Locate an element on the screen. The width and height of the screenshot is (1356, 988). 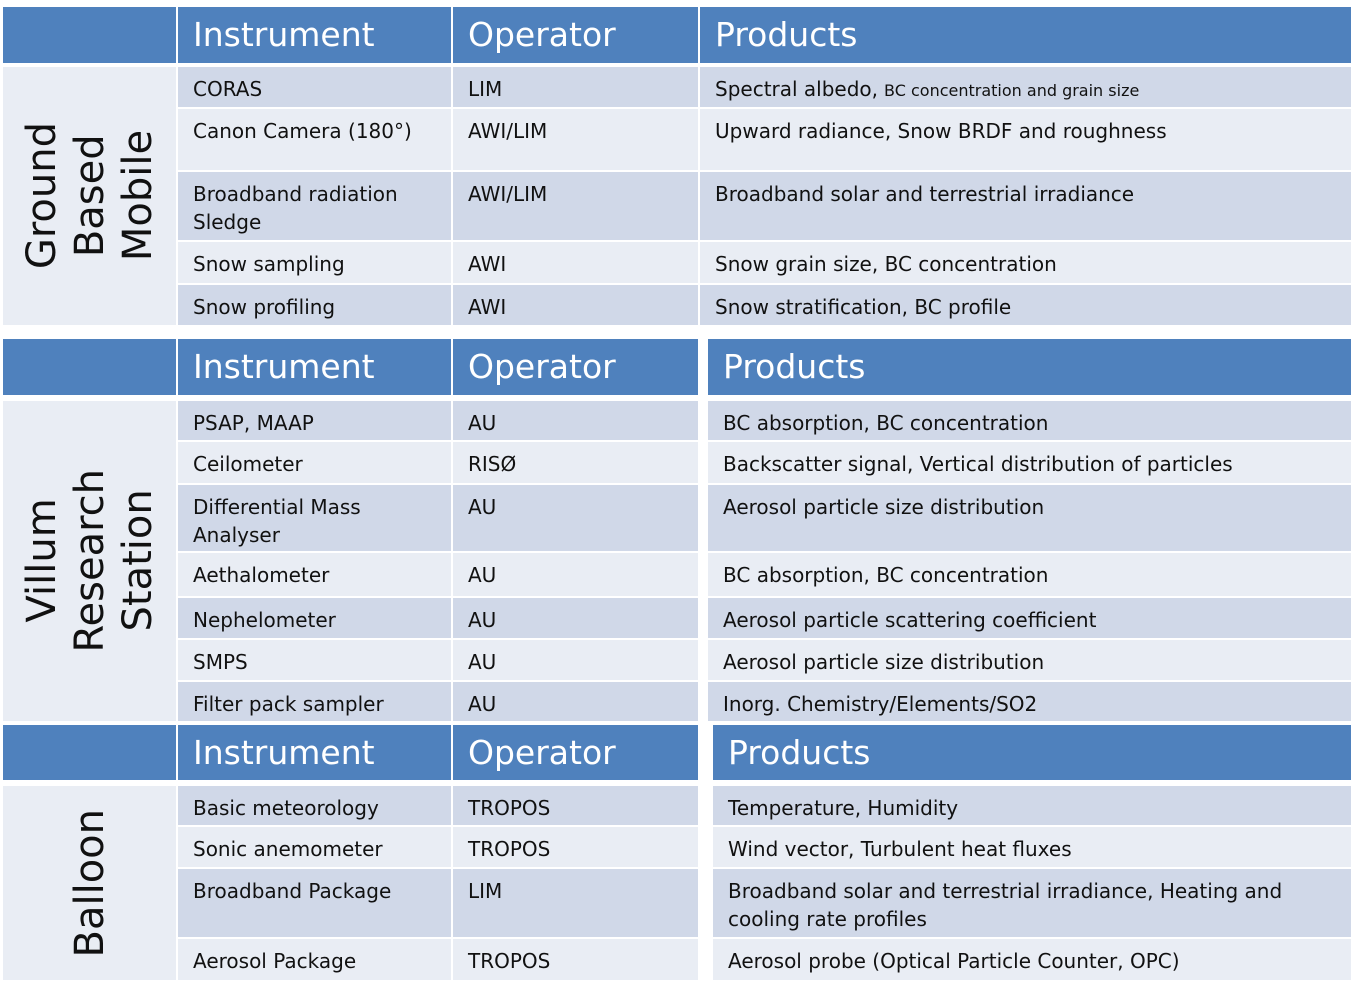
cell-part: Spectral albedo, is located at coordinates (797, 89).